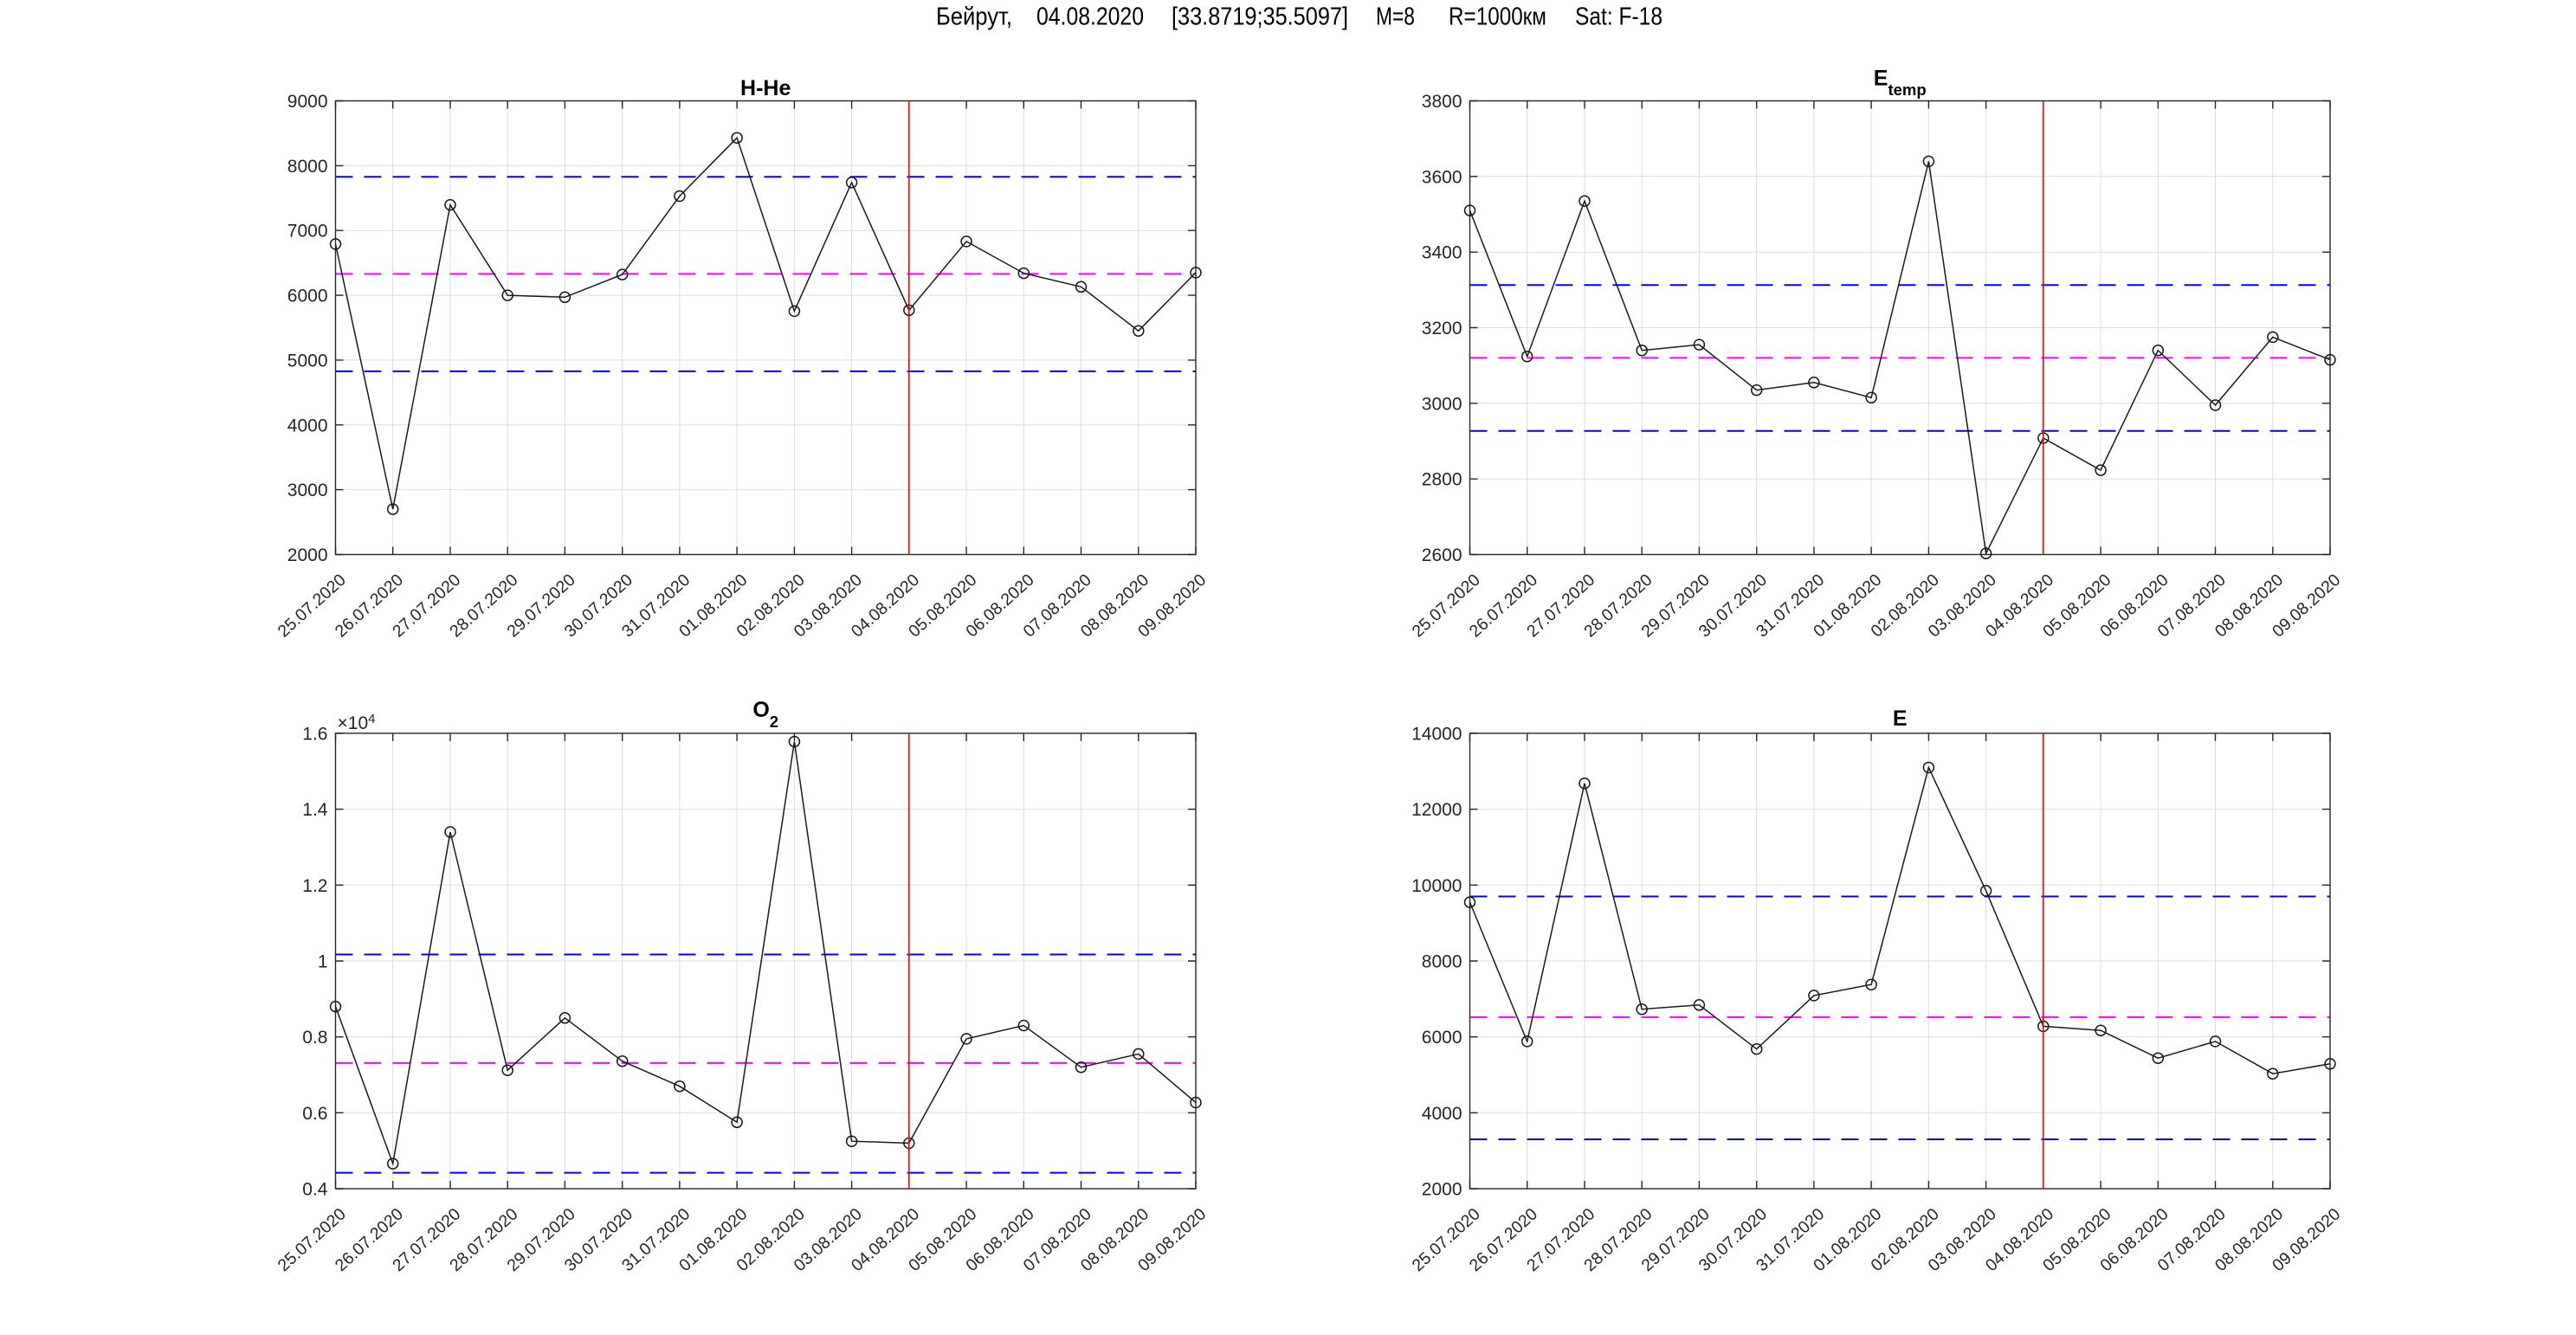  What do you see at coordinates (1436, 735) in the screenshot?
I see `svg-text: 14000` at bounding box center [1436, 735].